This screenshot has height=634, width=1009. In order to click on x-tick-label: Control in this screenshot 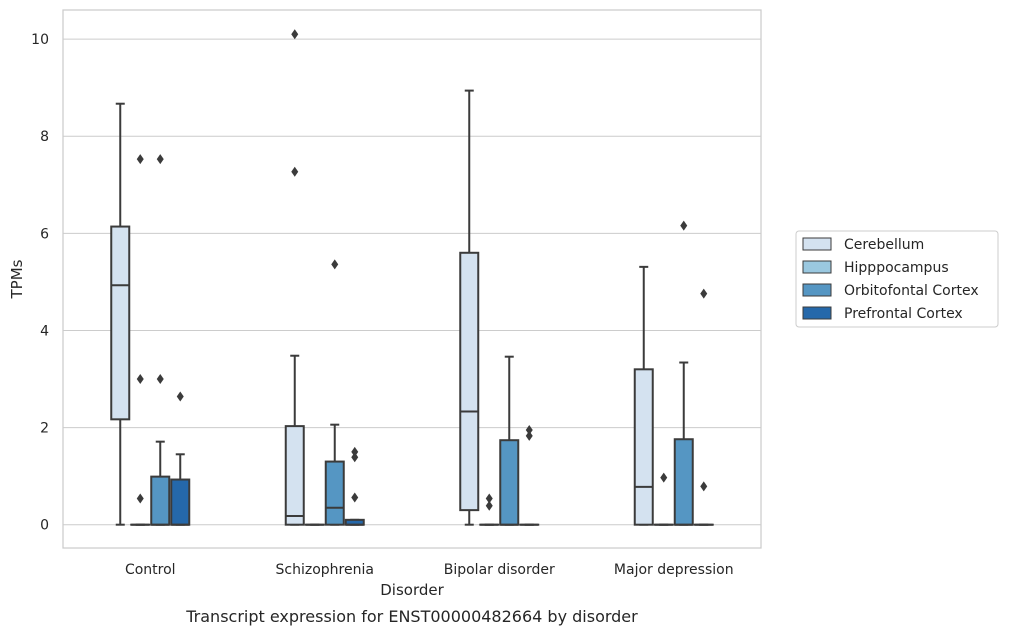, I will do `click(150, 570)`.